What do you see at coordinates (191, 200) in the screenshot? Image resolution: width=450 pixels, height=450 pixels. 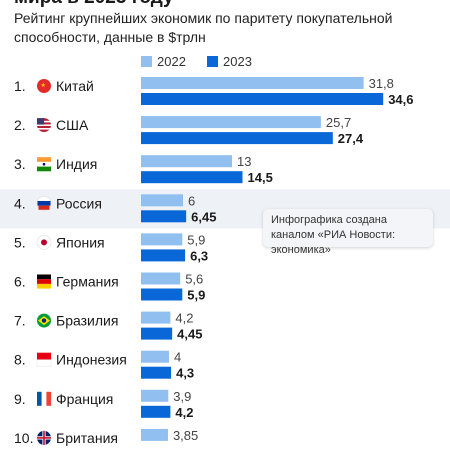 I see `value-label-2022: 6` at bounding box center [191, 200].